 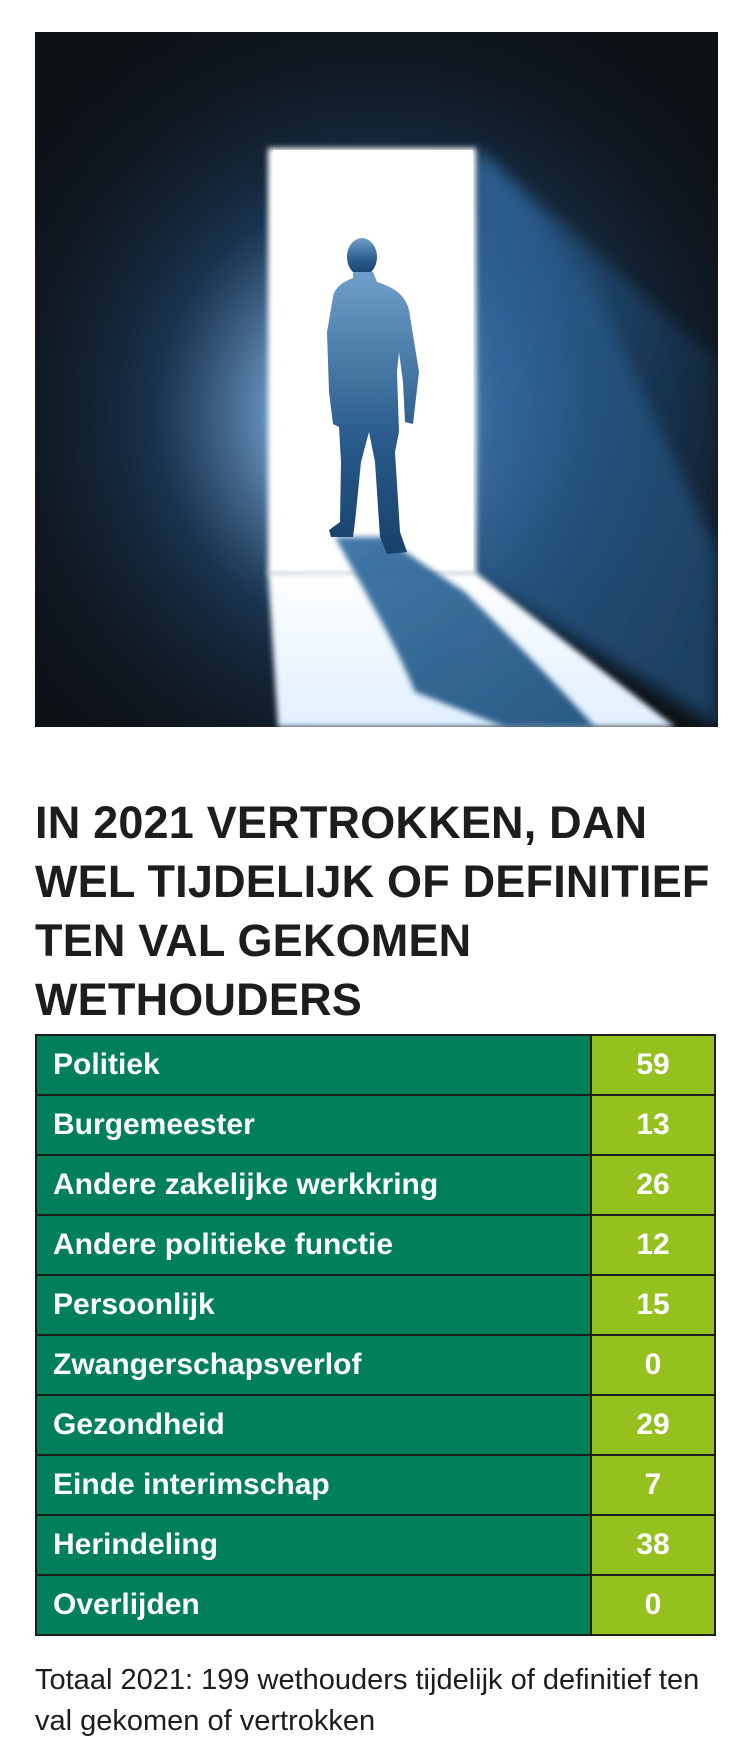 What do you see at coordinates (314, 1305) in the screenshot?
I see `row-label: Persoonlijk` at bounding box center [314, 1305].